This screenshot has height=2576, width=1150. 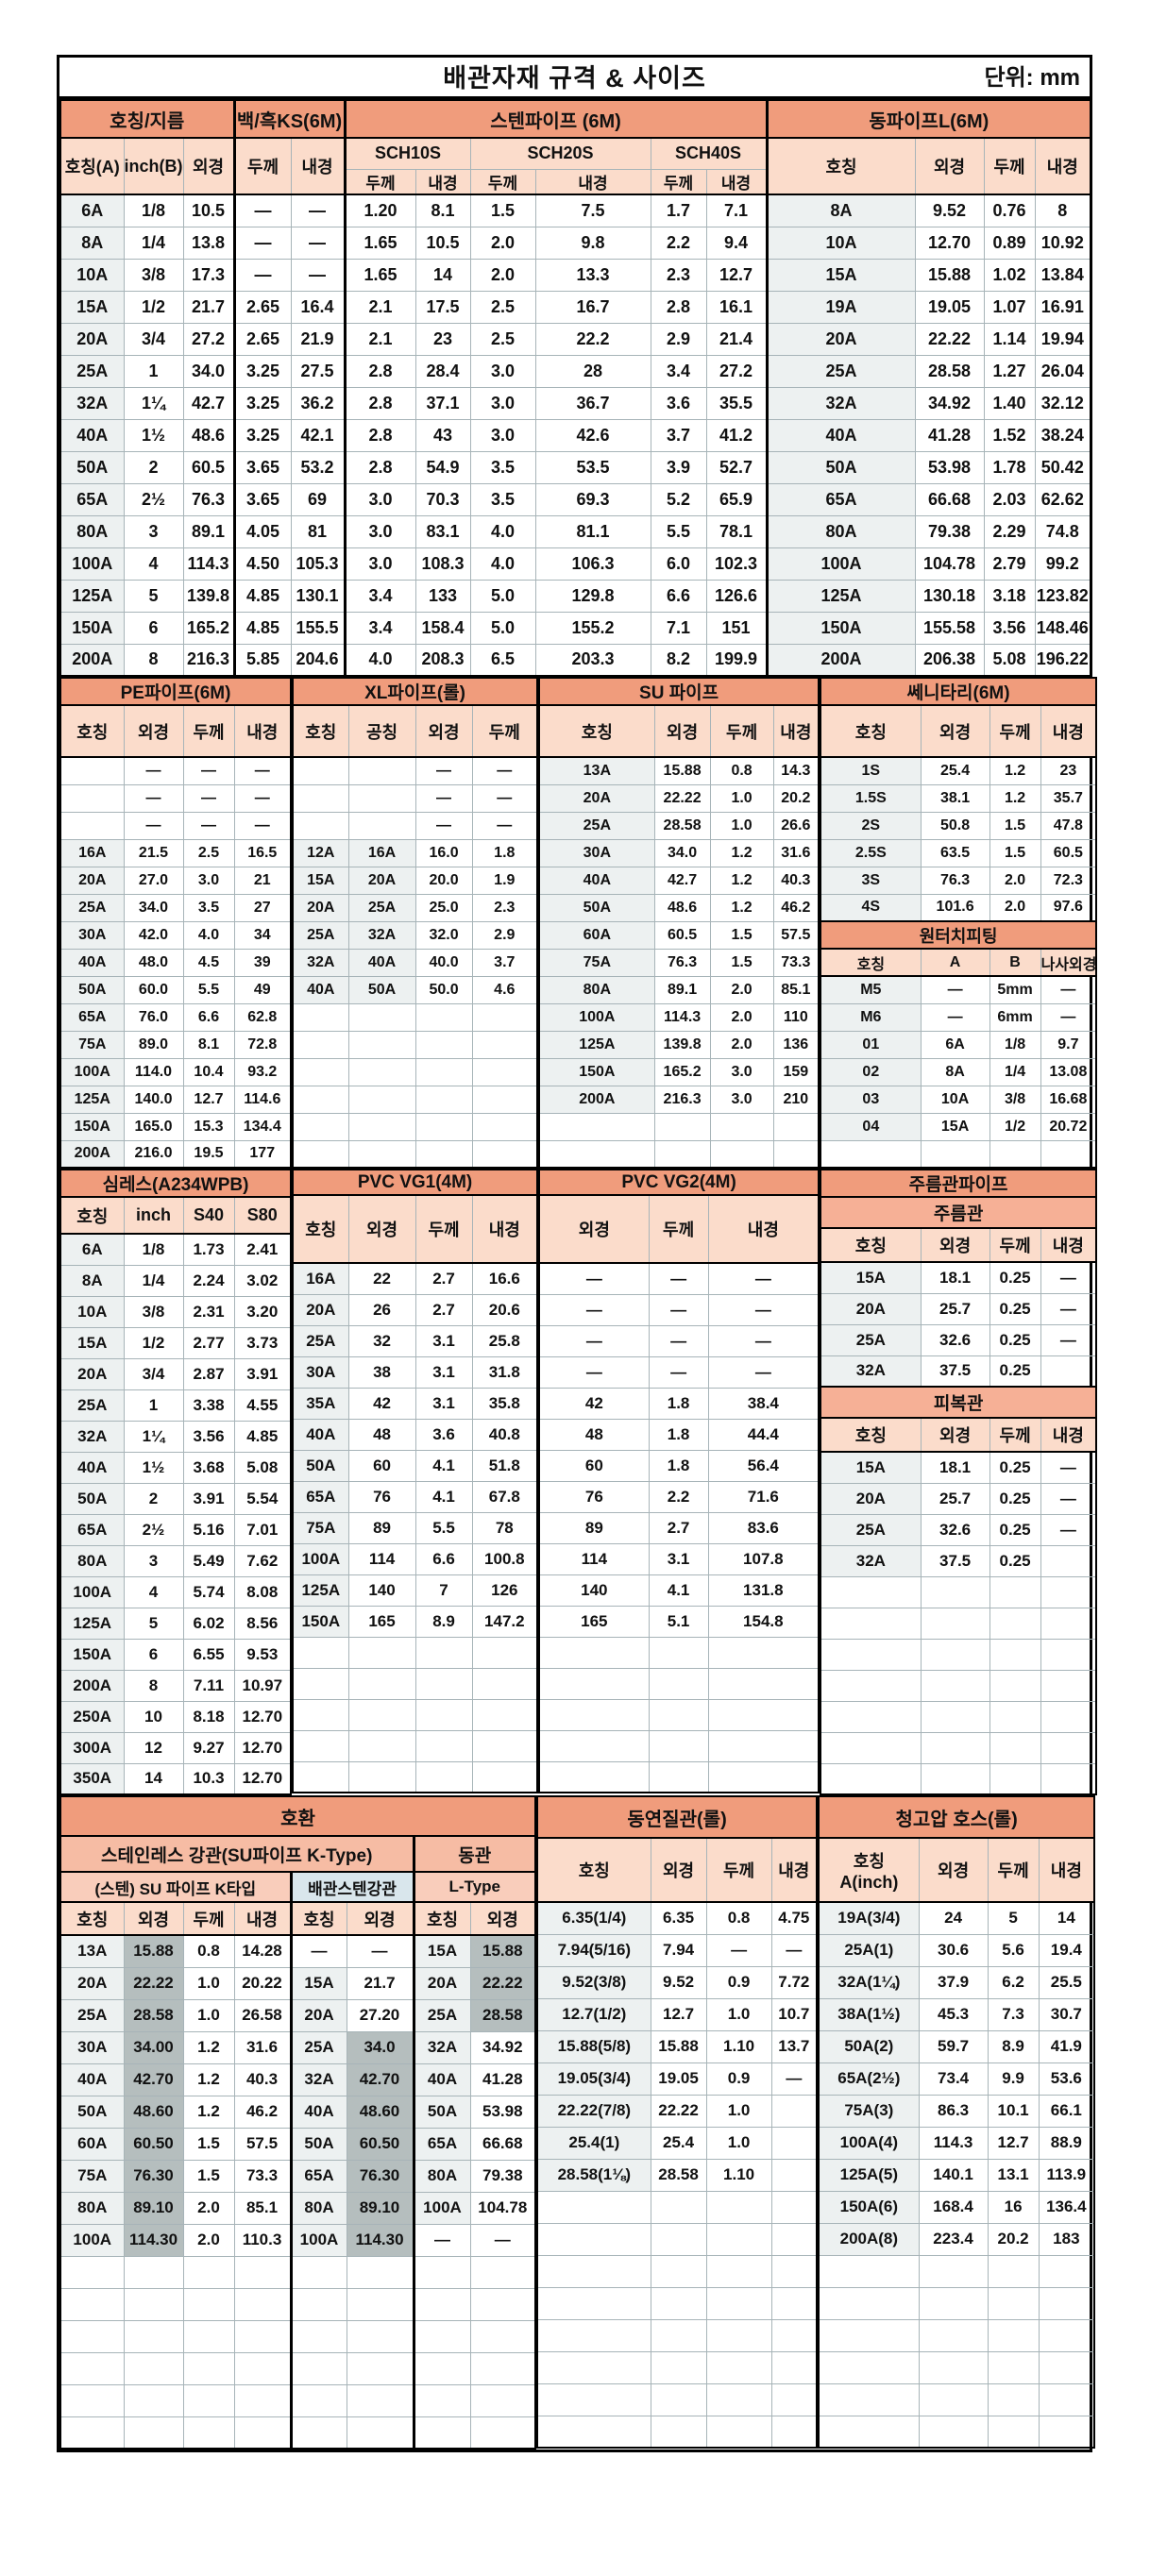 What do you see at coordinates (956, 2014) in the screenshot?
I see `table-row: 38A(1½) 45.3 7.3 30.7` at bounding box center [956, 2014].